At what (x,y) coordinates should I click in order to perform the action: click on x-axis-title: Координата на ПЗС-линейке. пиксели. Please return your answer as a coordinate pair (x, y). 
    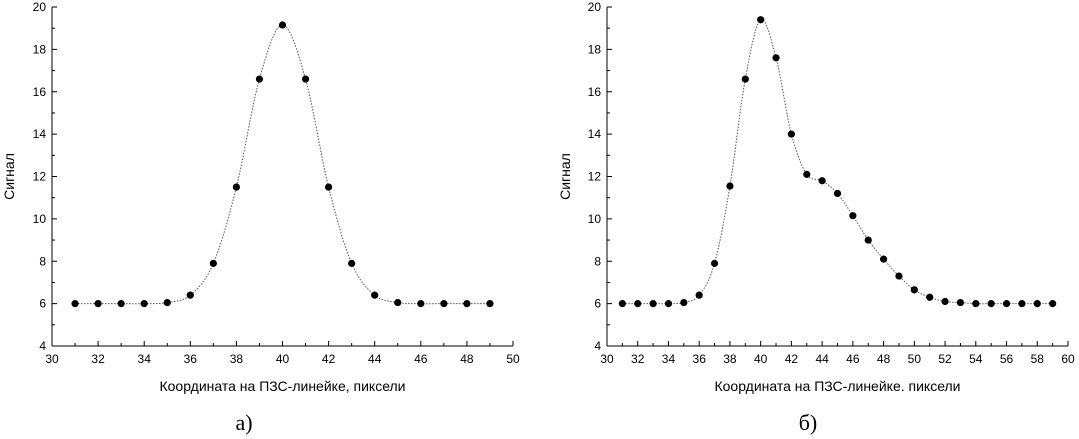
    Looking at the image, I should click on (837, 386).